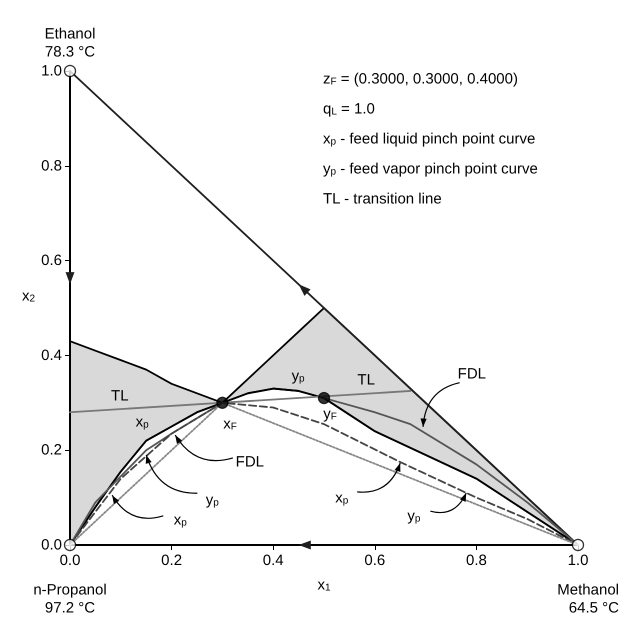 The height and width of the screenshot is (620, 621). Describe the element at coordinates (588, 599) in the screenshot. I see `text: Methanol 64.5 °C` at that location.